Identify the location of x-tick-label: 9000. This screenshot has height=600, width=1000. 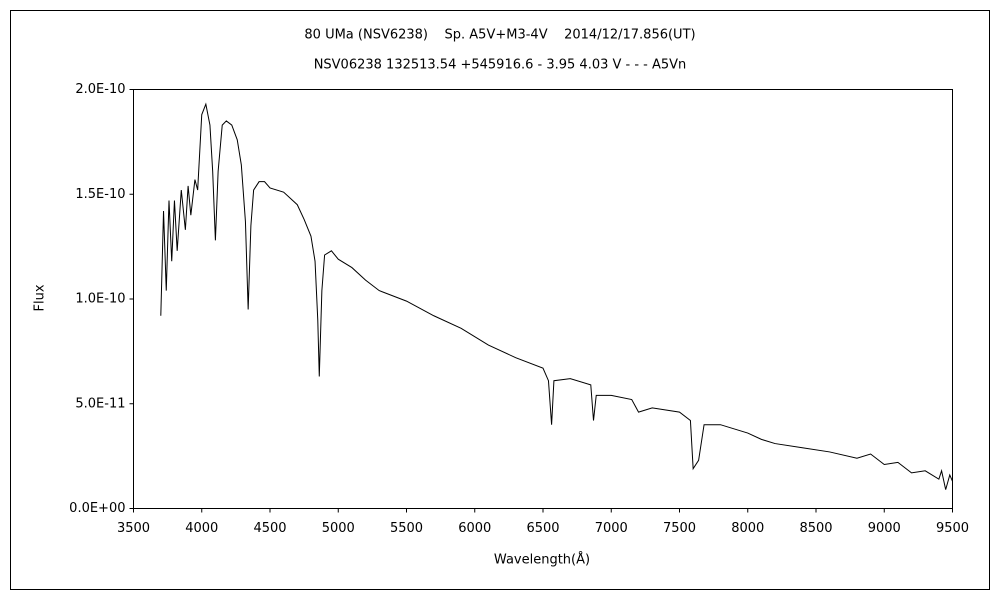
(884, 528).